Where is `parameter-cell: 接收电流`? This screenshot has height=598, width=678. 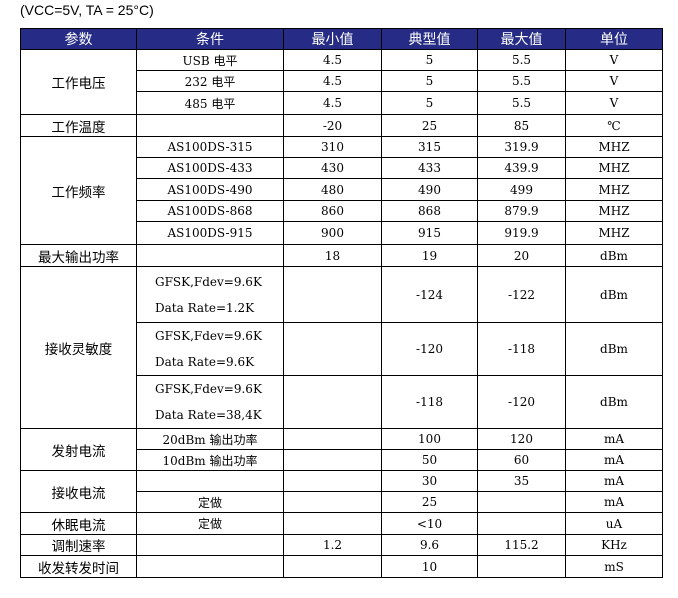
parameter-cell: 接收电流 is located at coordinates (78, 491).